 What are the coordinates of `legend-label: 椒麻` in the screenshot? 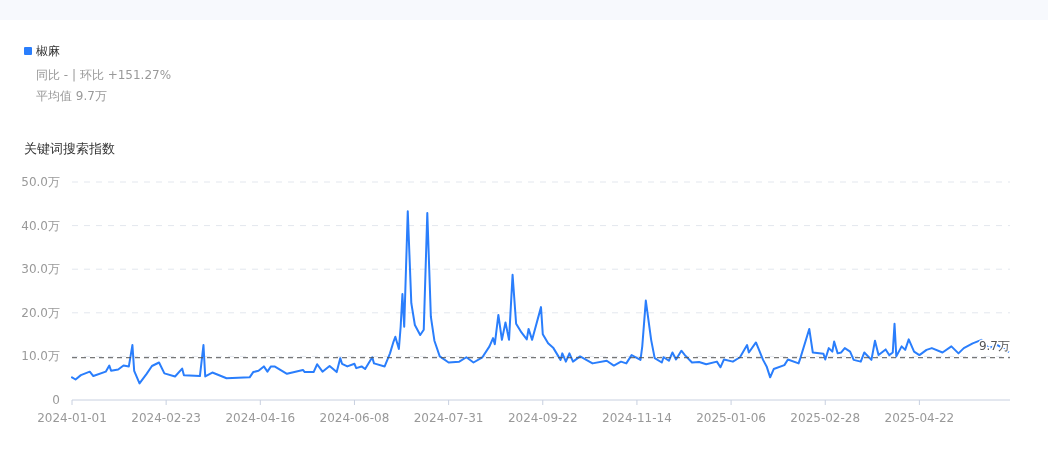 It's located at (48, 51).